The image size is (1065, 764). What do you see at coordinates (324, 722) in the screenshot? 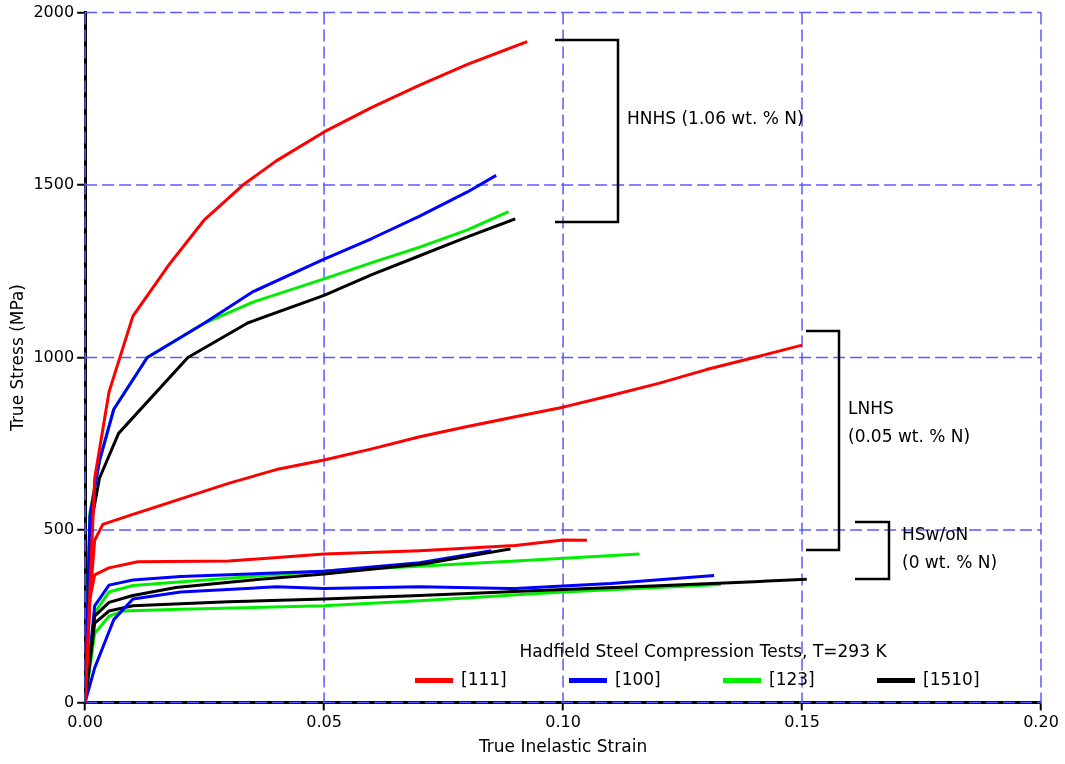
I see `x-tick-label: 0.05` at bounding box center [324, 722].